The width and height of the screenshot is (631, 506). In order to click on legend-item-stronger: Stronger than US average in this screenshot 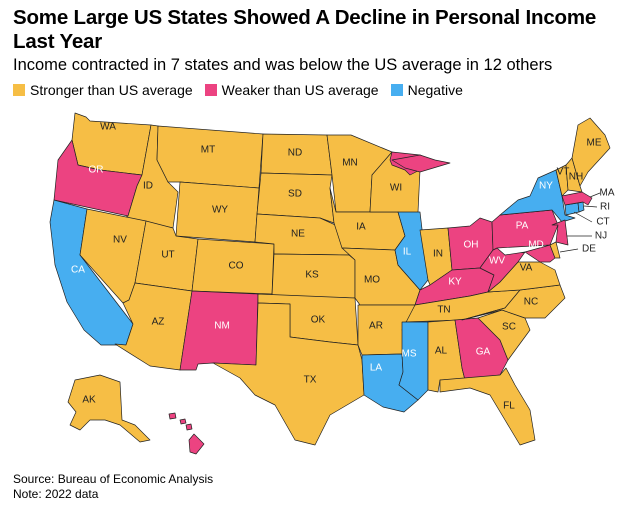, I will do `click(103, 90)`.